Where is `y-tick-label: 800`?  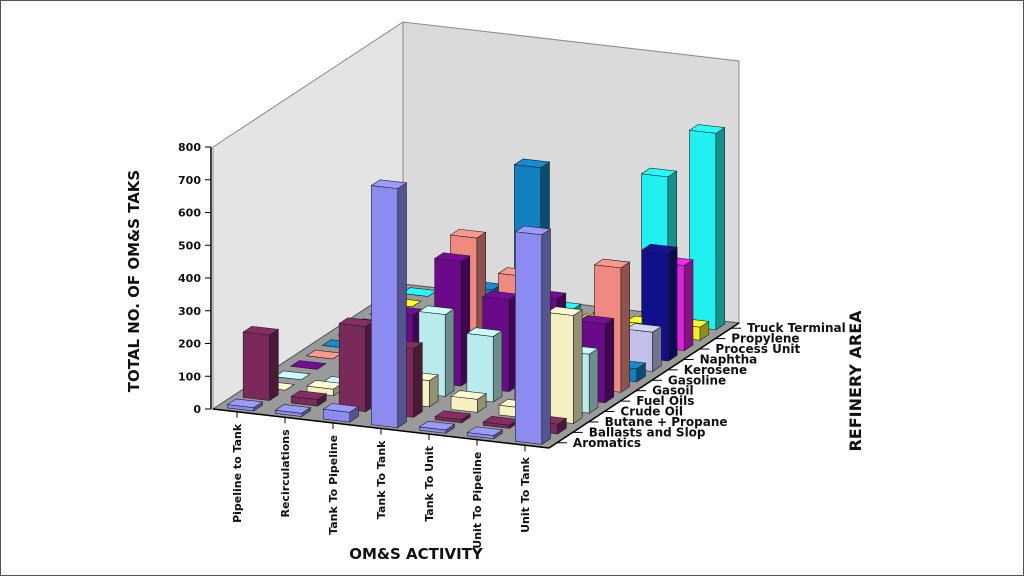 y-tick-label: 800 is located at coordinates (189, 147).